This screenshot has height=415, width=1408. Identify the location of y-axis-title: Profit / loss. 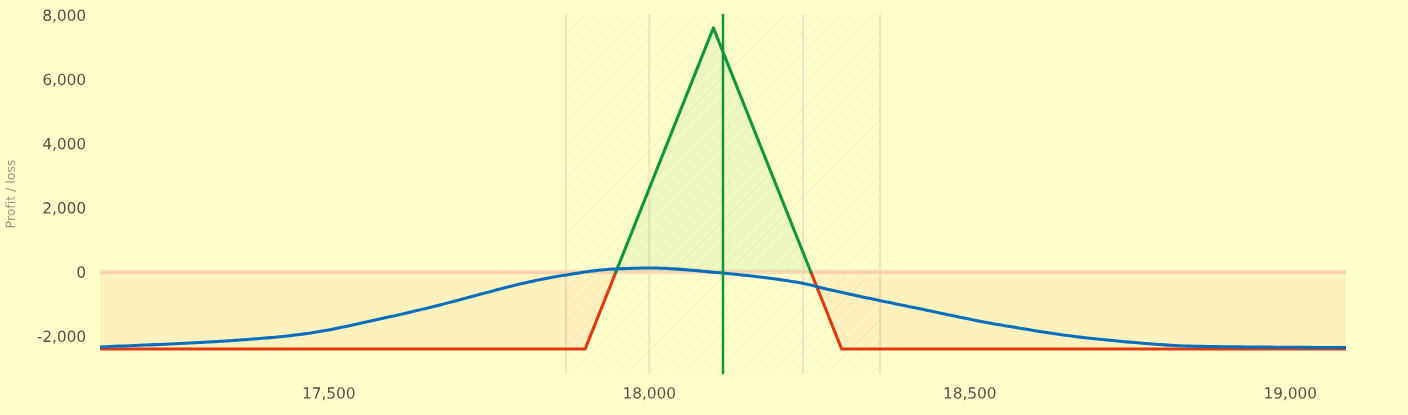
(10, 194).